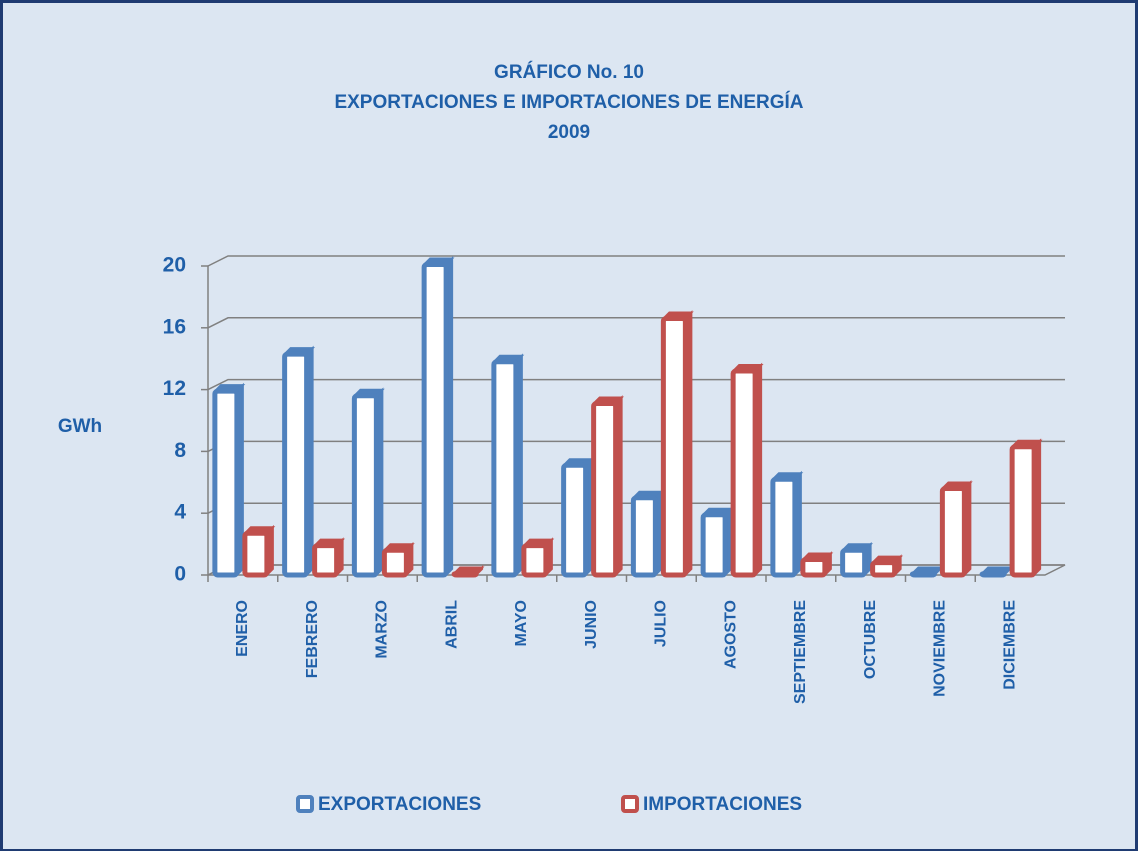 This screenshot has width=1138, height=851. I want to click on x-tick-label: AGOSTO, so click(730, 634).